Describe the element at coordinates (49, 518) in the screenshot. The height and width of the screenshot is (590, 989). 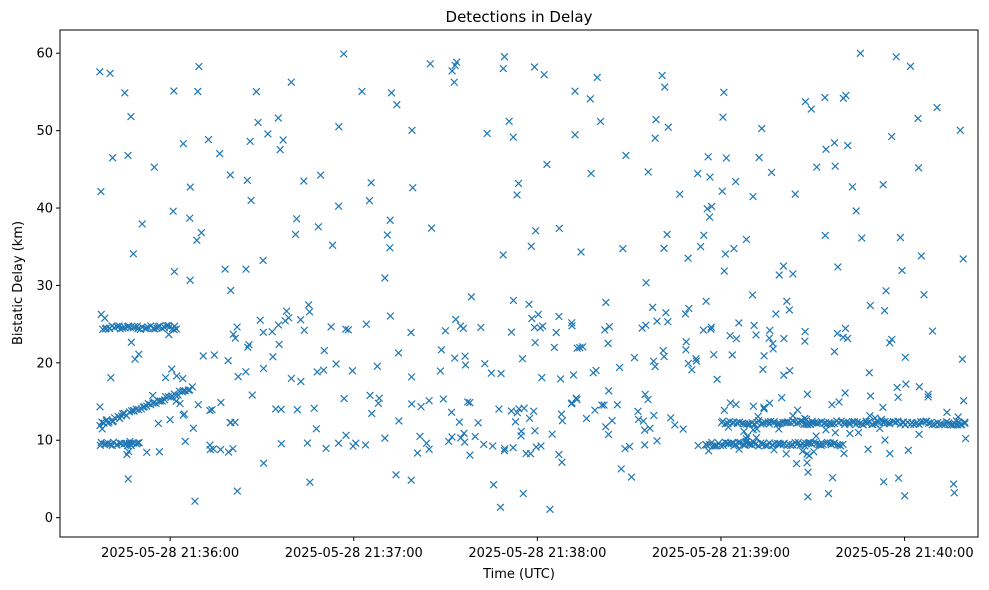
I see `y-tick-label: 0` at that location.